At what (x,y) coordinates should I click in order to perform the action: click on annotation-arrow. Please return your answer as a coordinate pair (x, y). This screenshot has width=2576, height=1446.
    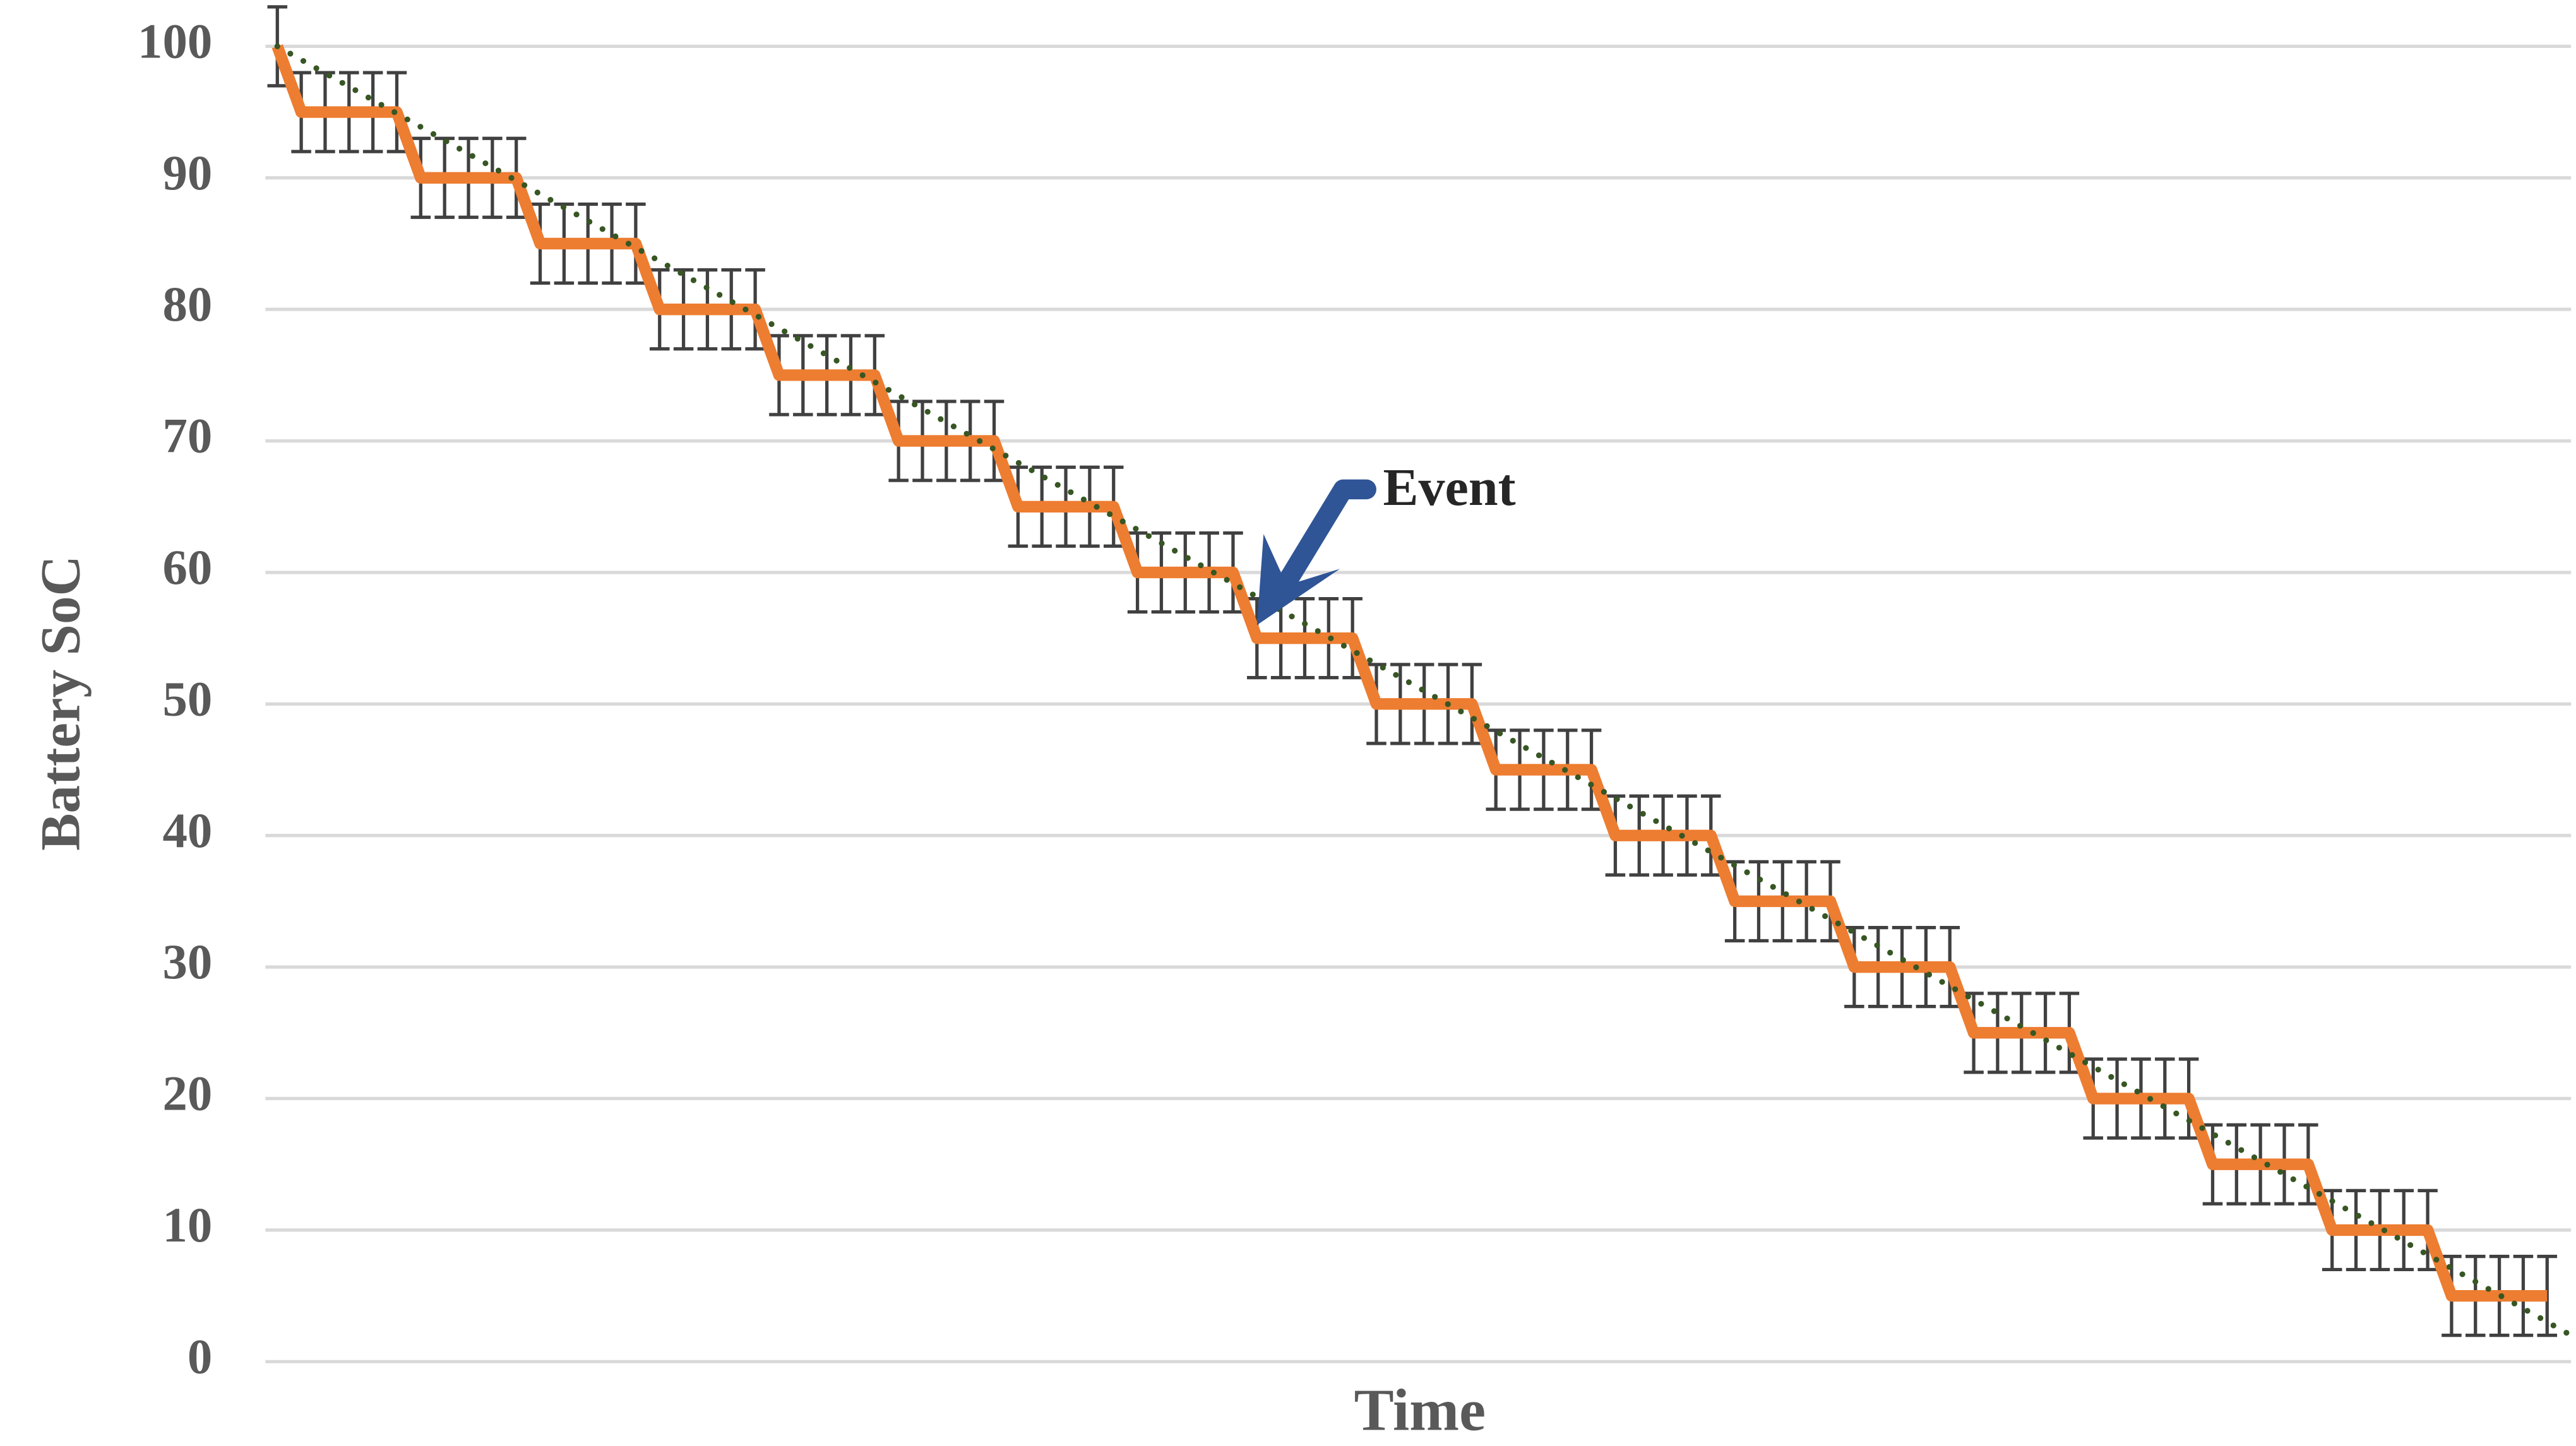
    Looking at the image, I should click on (1321, 544).